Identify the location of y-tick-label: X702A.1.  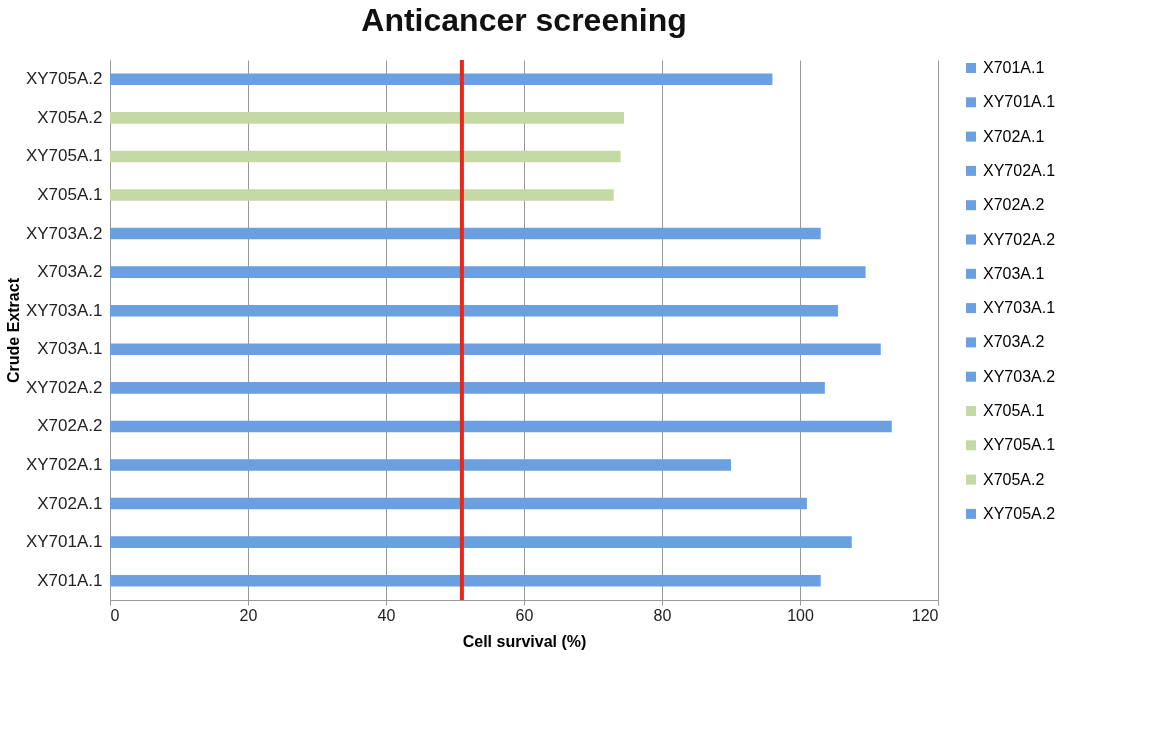
(70, 503).